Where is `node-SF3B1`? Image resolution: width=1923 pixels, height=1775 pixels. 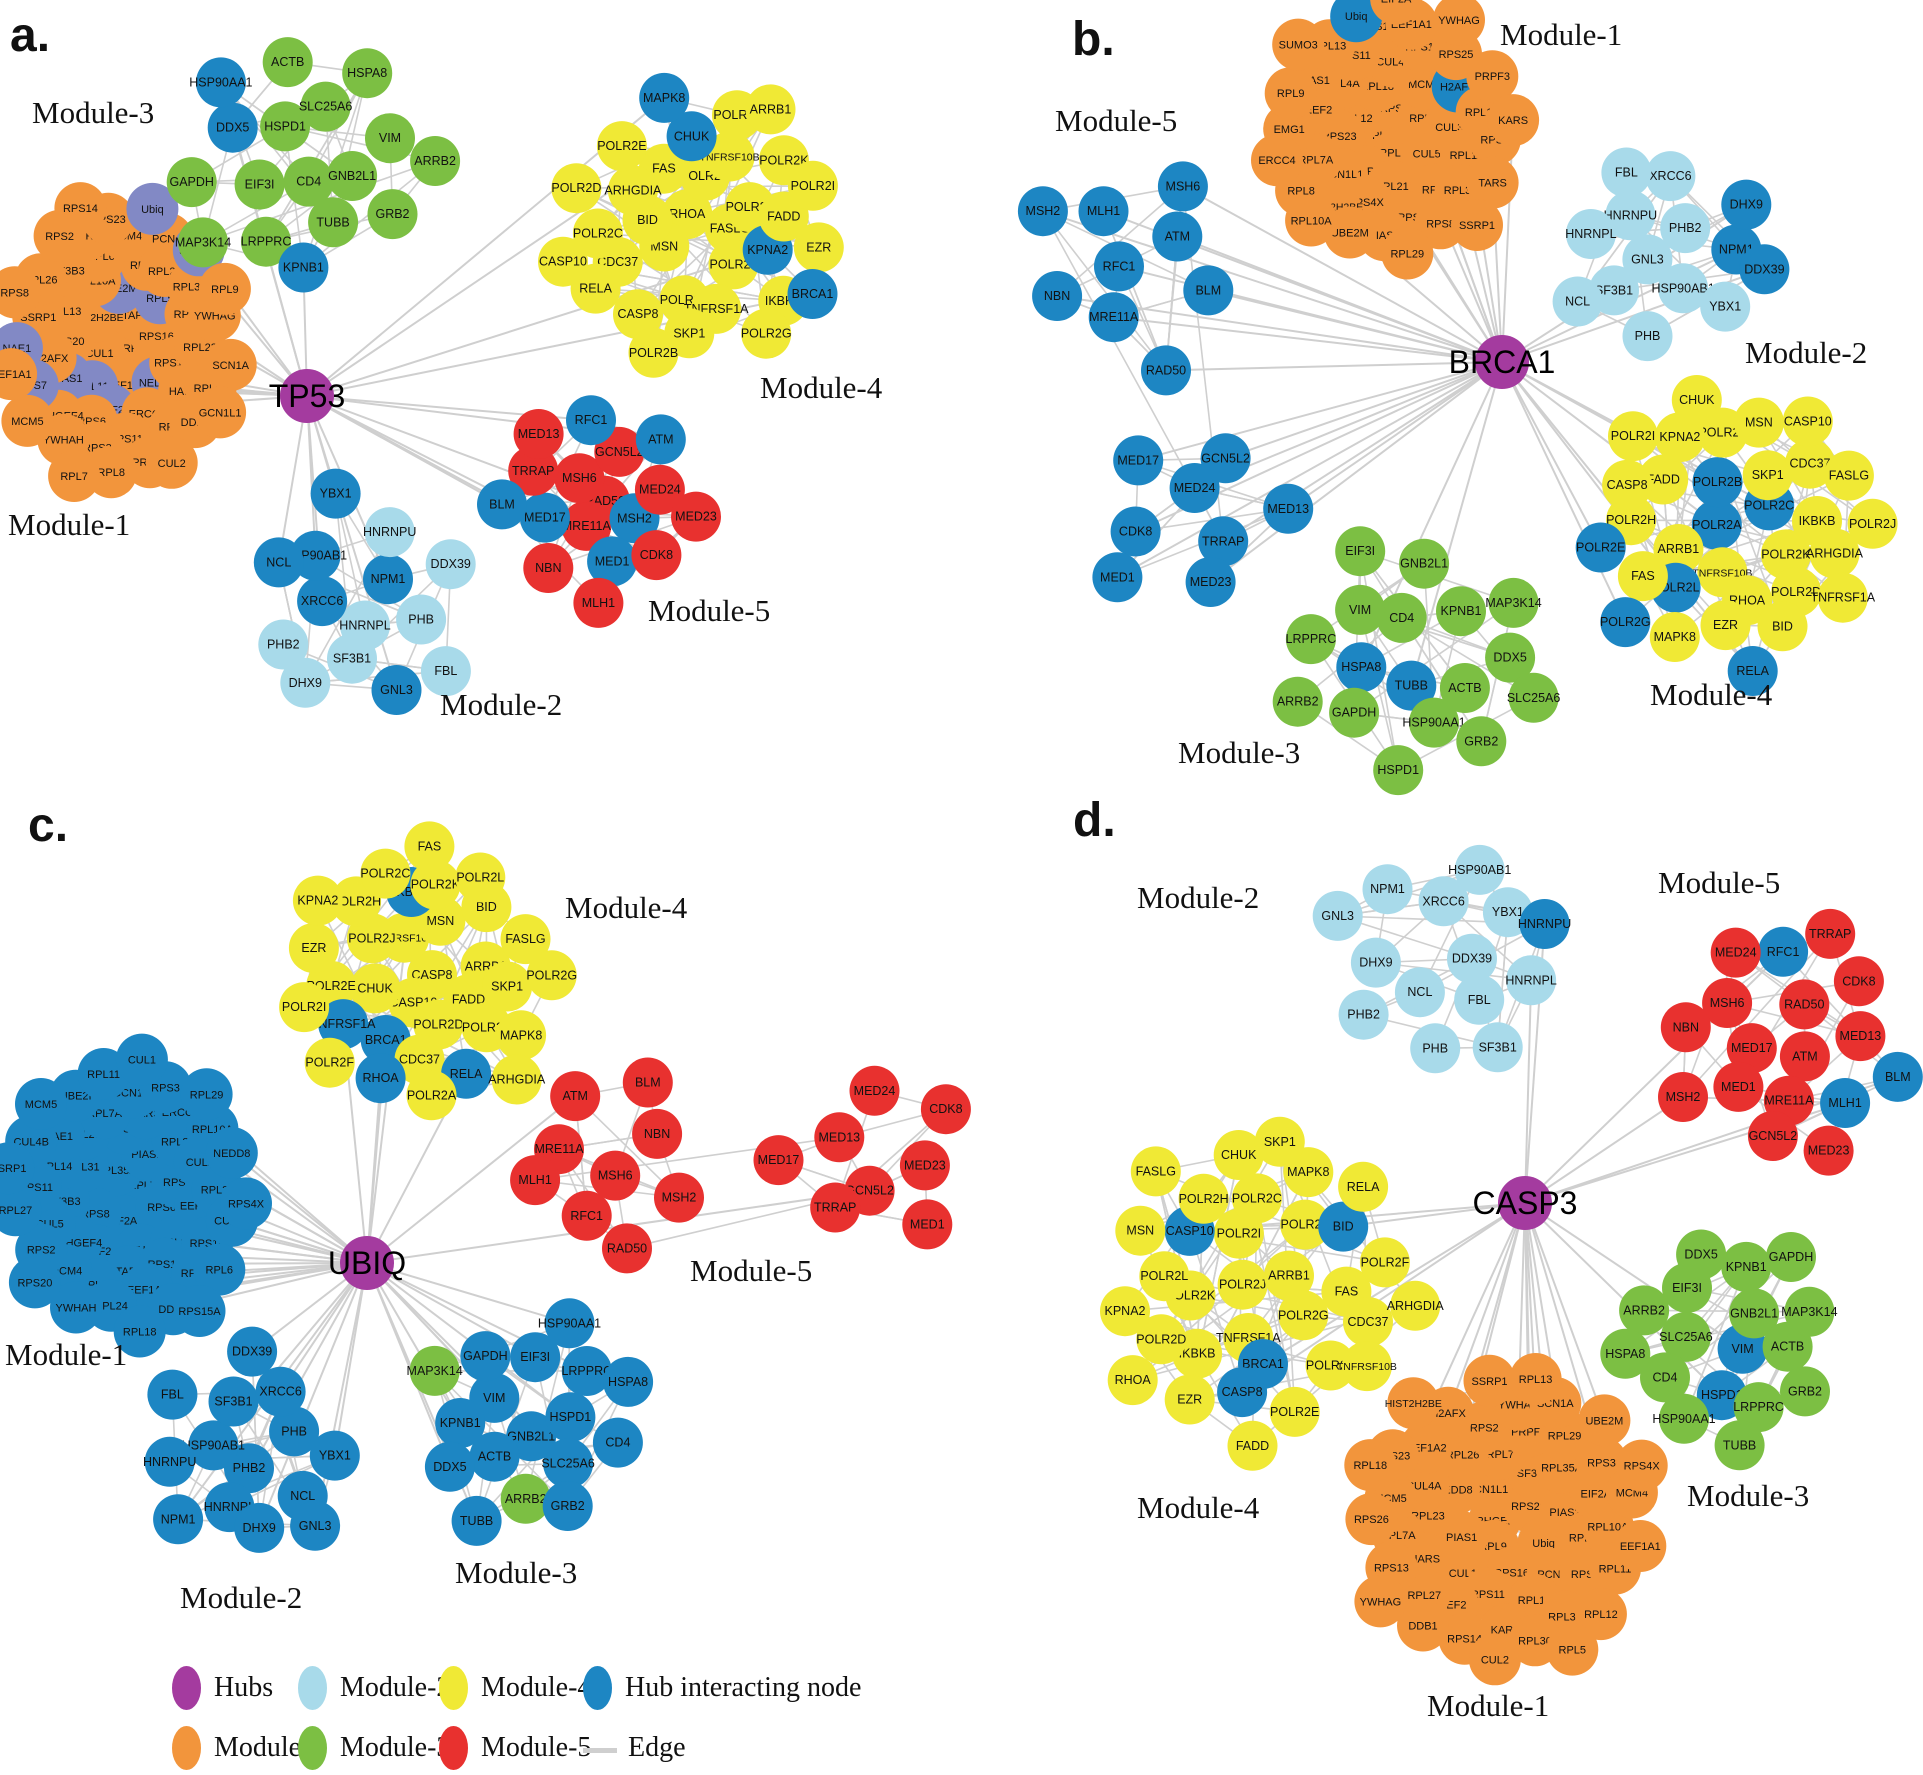 node-SF3B1 is located at coordinates (1497, 1047).